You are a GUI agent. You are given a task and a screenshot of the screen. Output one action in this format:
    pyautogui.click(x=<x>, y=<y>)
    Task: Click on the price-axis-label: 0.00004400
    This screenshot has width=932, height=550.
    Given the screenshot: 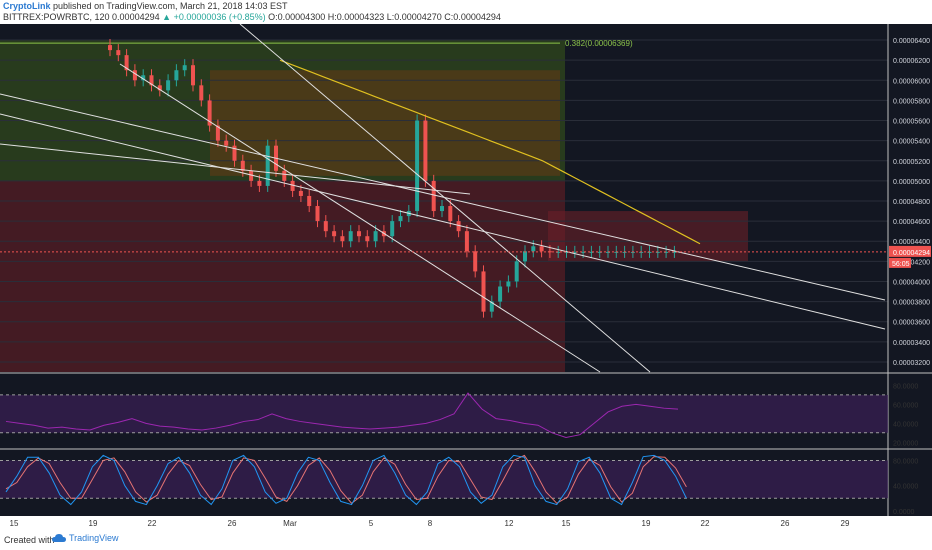 What is the action you would take?
    pyautogui.click(x=911, y=242)
    